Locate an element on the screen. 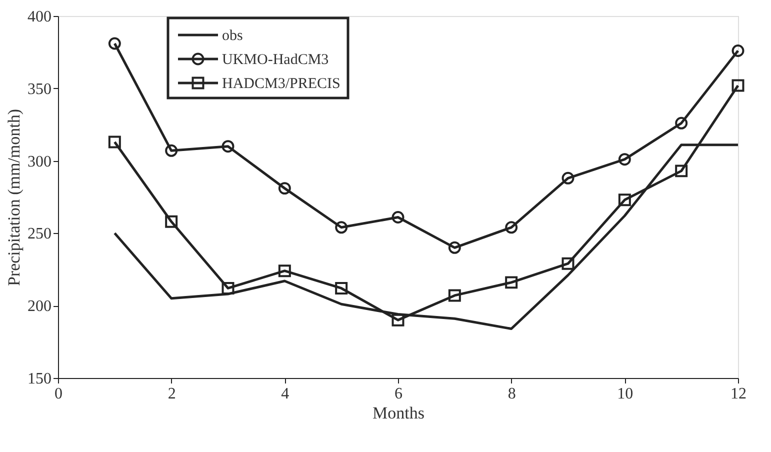  x-axis-title: Months is located at coordinates (398, 413).